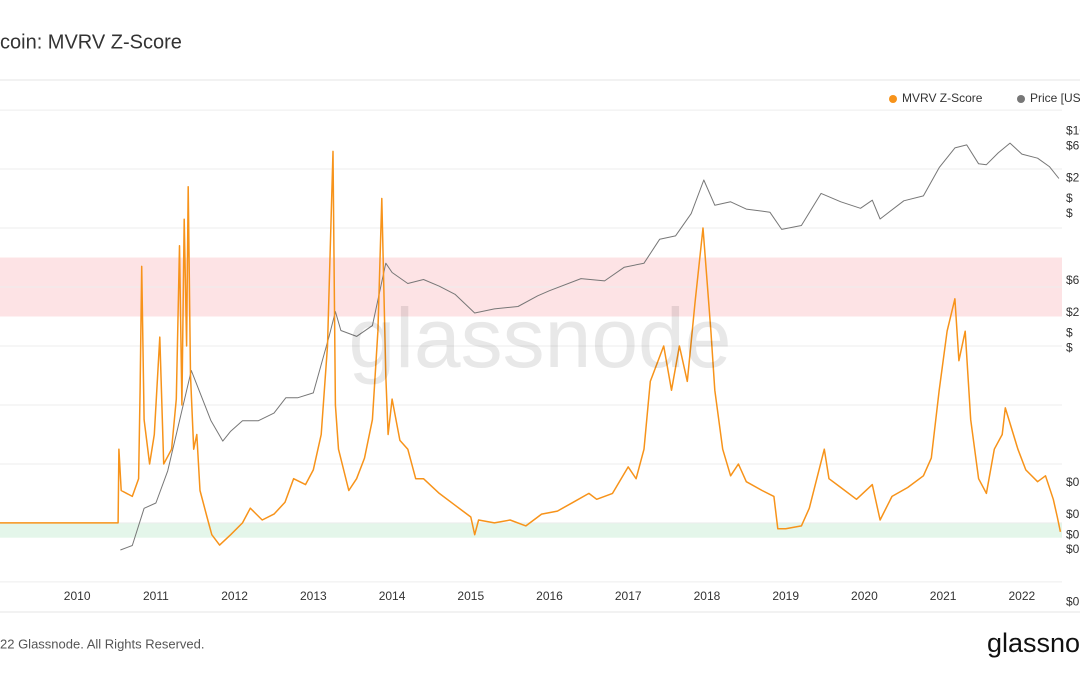 This screenshot has width=1080, height=675. Describe the element at coordinates (707, 596) in the screenshot. I see `x-tick-label: 2018` at that location.